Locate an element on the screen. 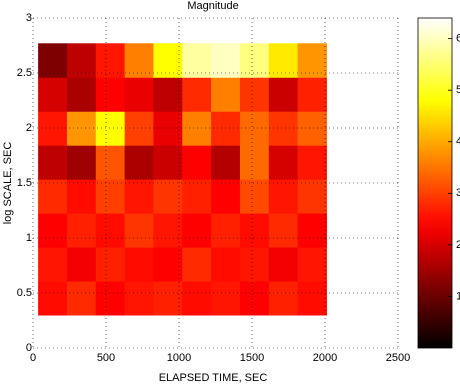 The image size is (460, 390). colorbar is located at coordinates (435, 183).